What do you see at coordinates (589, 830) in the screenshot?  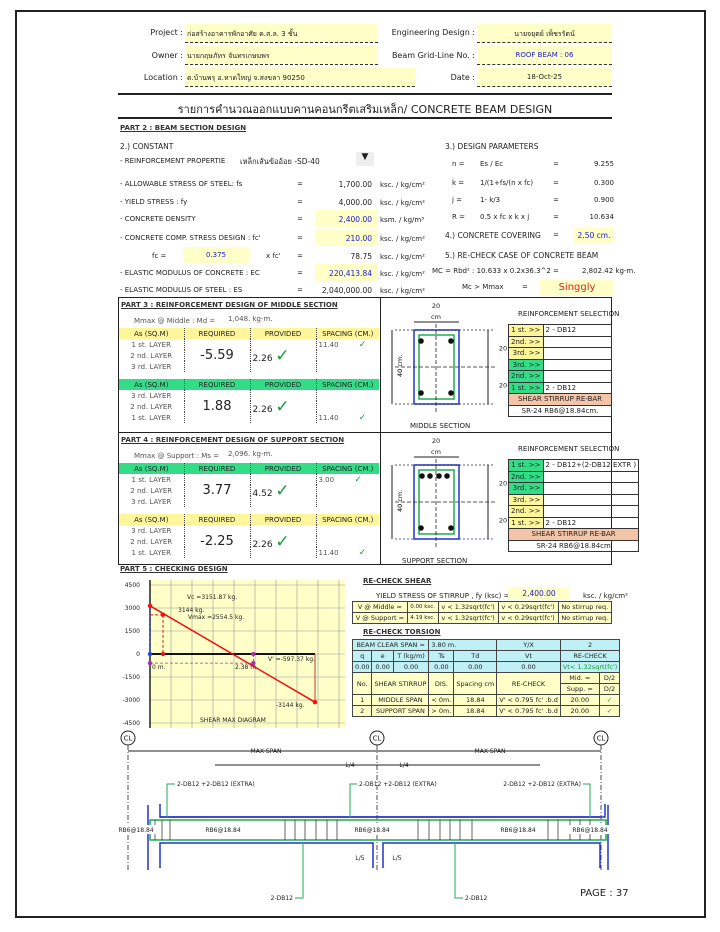 I see `stirrup-label: RB6@18.84` at bounding box center [589, 830].